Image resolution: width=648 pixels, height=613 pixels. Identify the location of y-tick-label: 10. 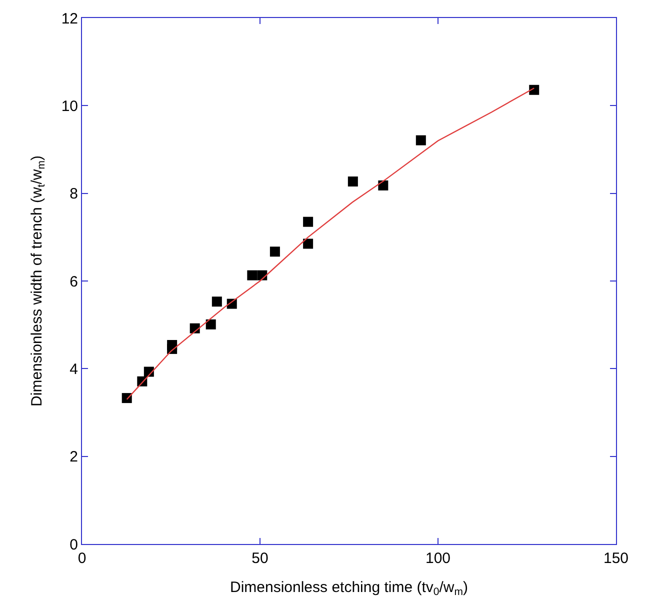
(69, 106).